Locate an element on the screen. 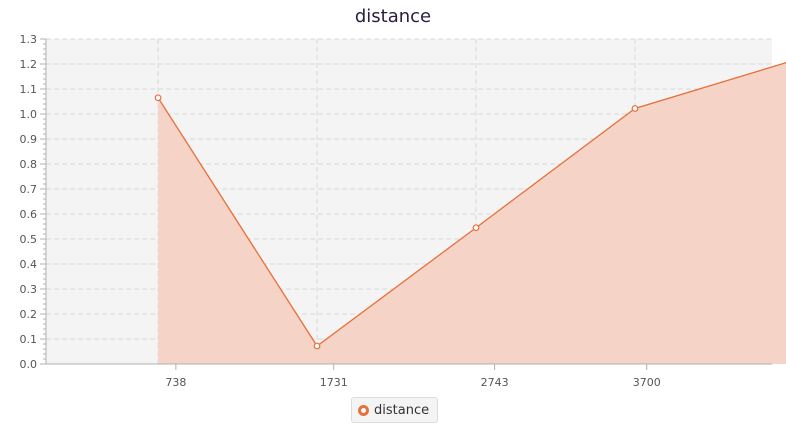  y-tick-label: 0.4 is located at coordinates (29, 264).